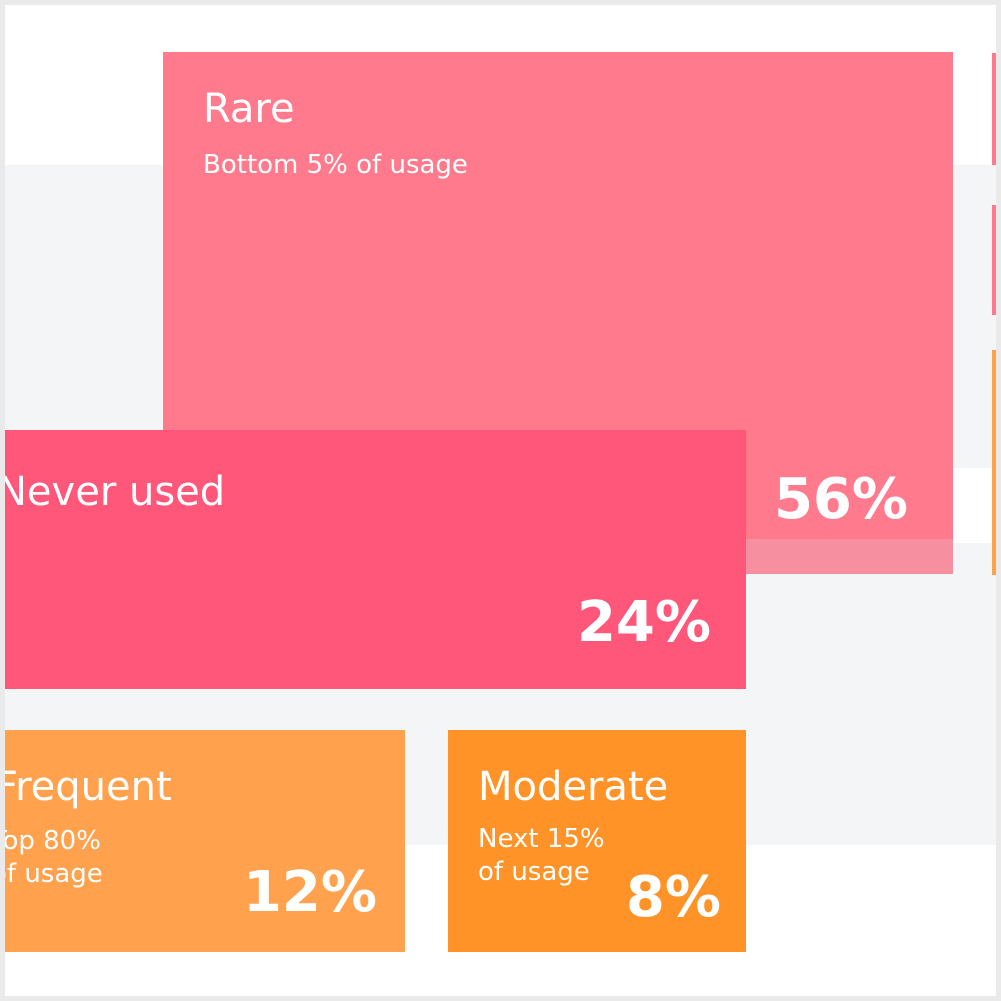 This screenshot has height=1001, width=1001. I want to click on tile-moderate-label: Moderate, so click(573, 787).